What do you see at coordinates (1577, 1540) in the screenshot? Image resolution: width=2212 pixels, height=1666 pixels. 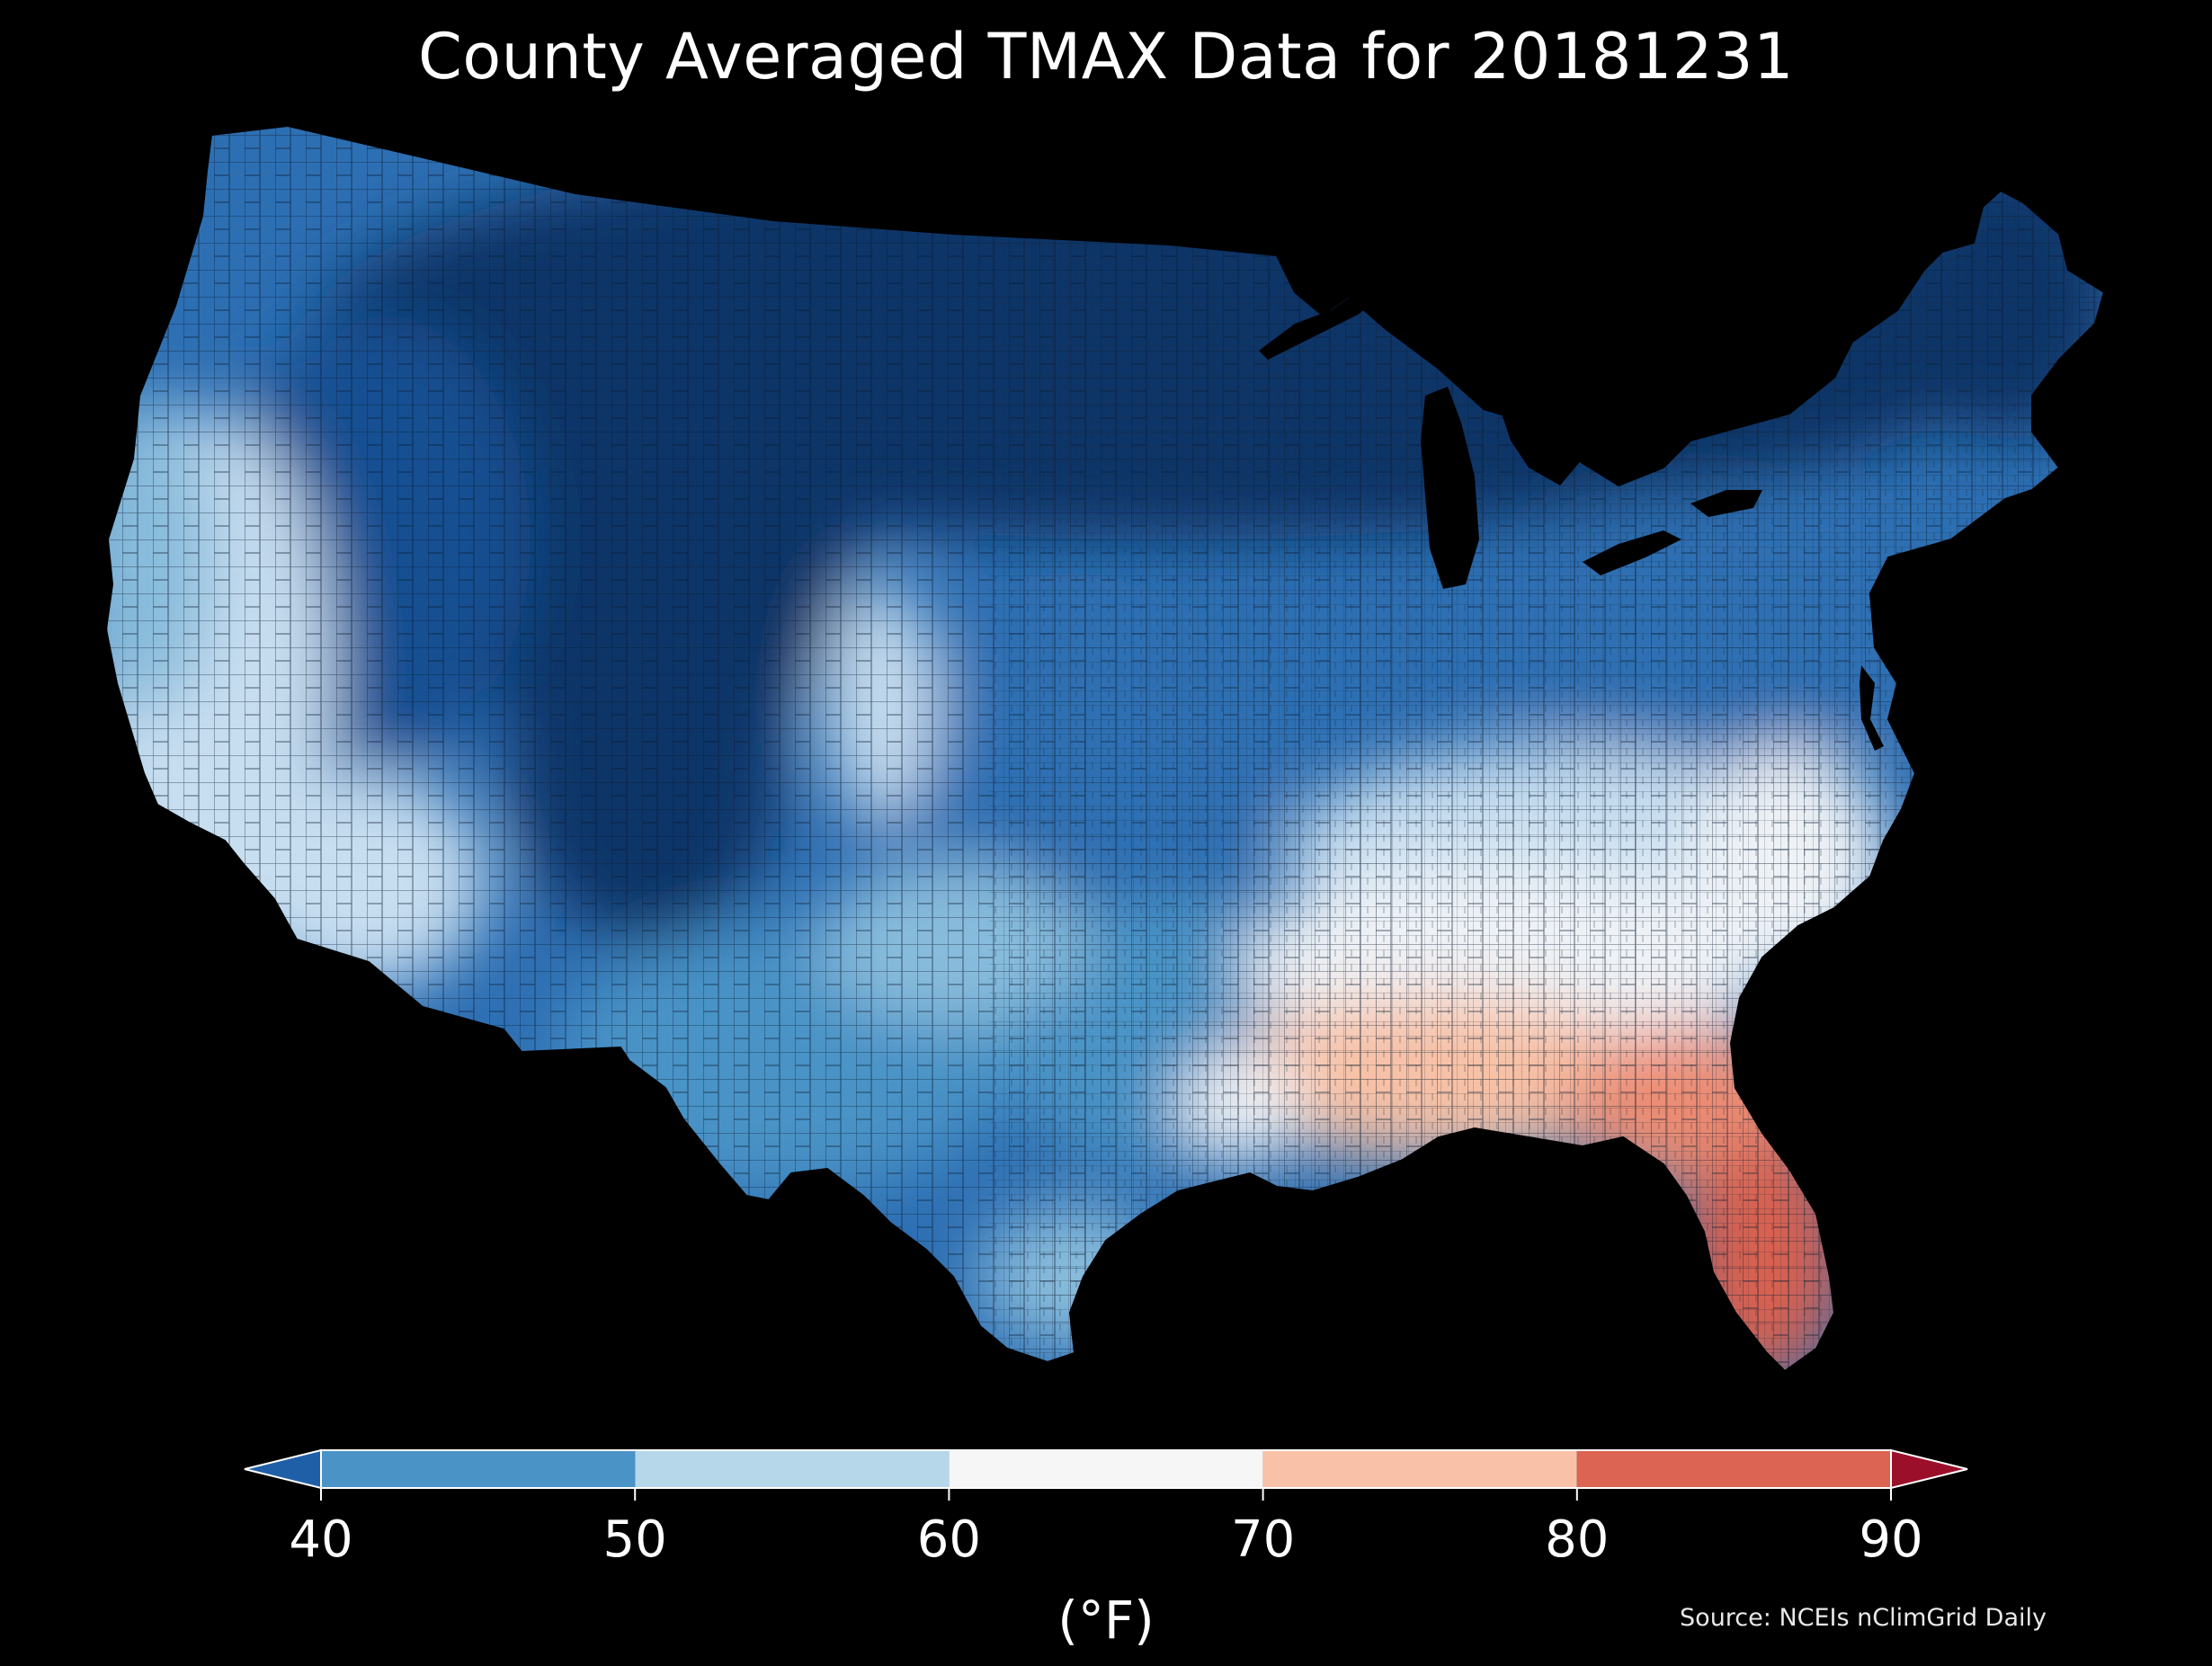 I see `colorbar-tick-label-80: 80` at bounding box center [1577, 1540].